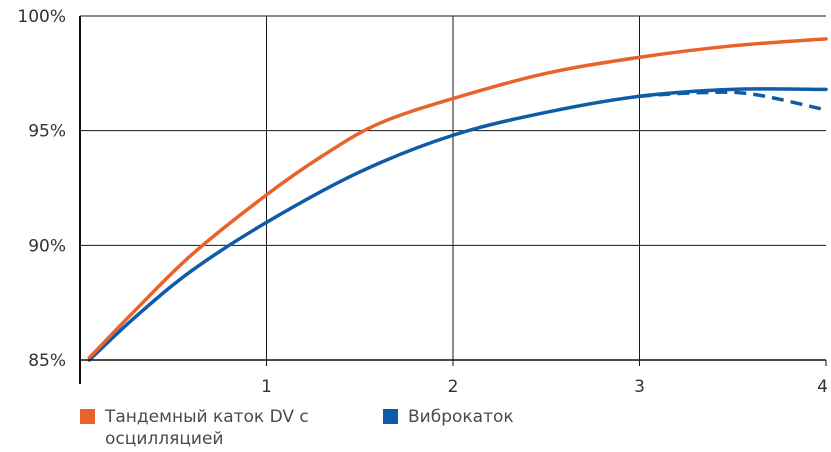 This screenshot has width=831, height=452. What do you see at coordinates (207, 428) in the screenshot?
I see `legend-label: Тандемный каток DV с осцилляцией` at bounding box center [207, 428].